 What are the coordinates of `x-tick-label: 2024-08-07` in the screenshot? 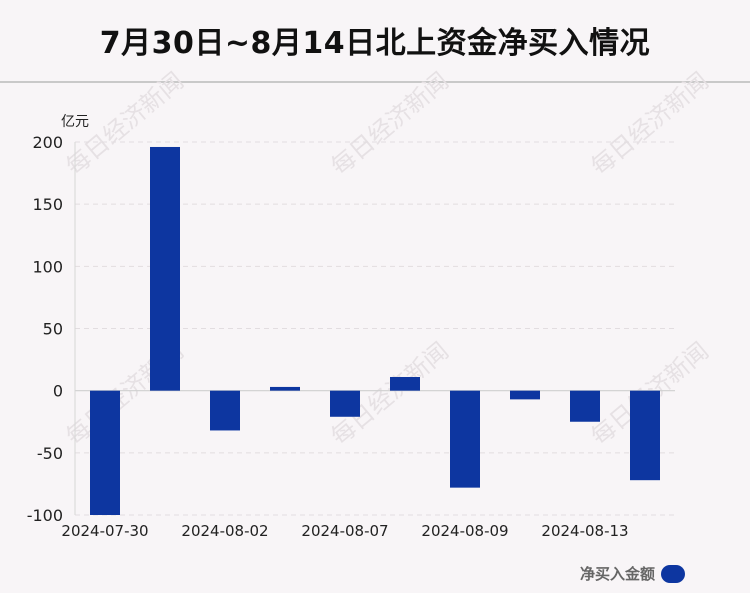 It's located at (344, 531).